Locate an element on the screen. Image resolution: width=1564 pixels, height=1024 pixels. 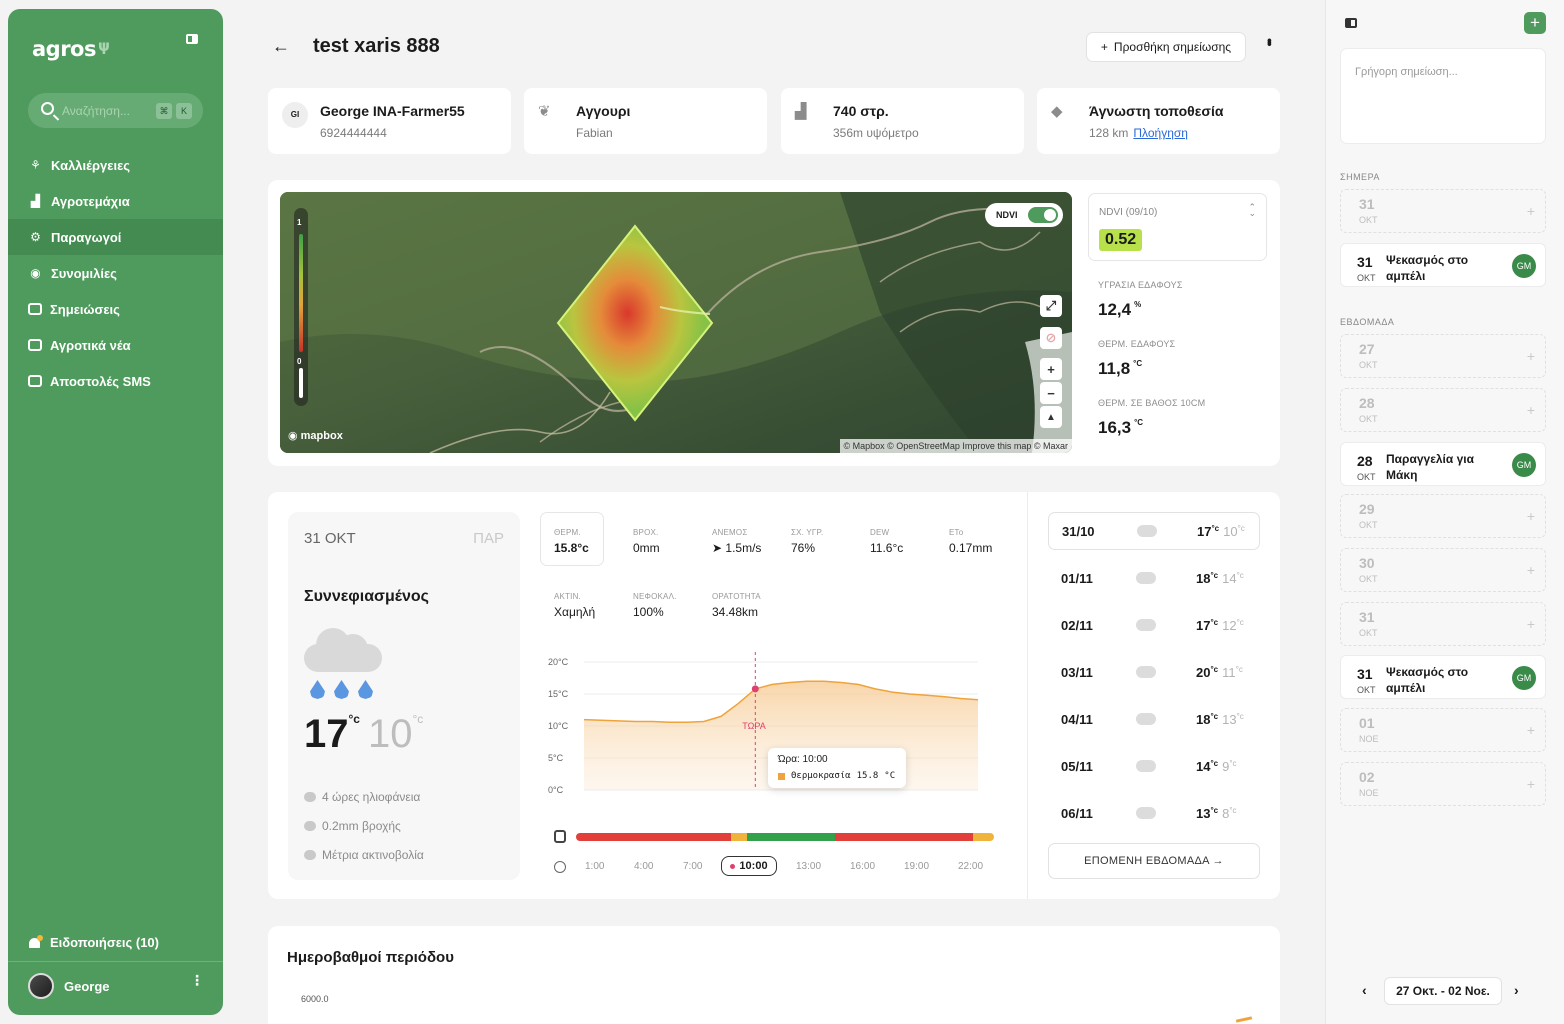
area-card: ▟ 740 στρ. 356m υψόμετρο is located at coordinates (902, 121).